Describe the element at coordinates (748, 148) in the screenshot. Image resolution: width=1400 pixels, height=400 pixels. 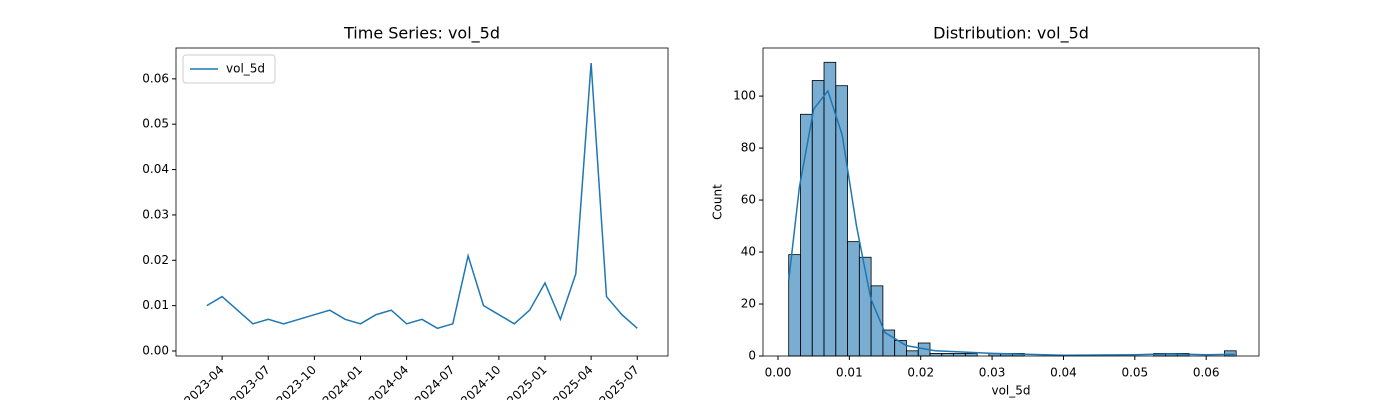
I see `y-tick-label: 80` at that location.